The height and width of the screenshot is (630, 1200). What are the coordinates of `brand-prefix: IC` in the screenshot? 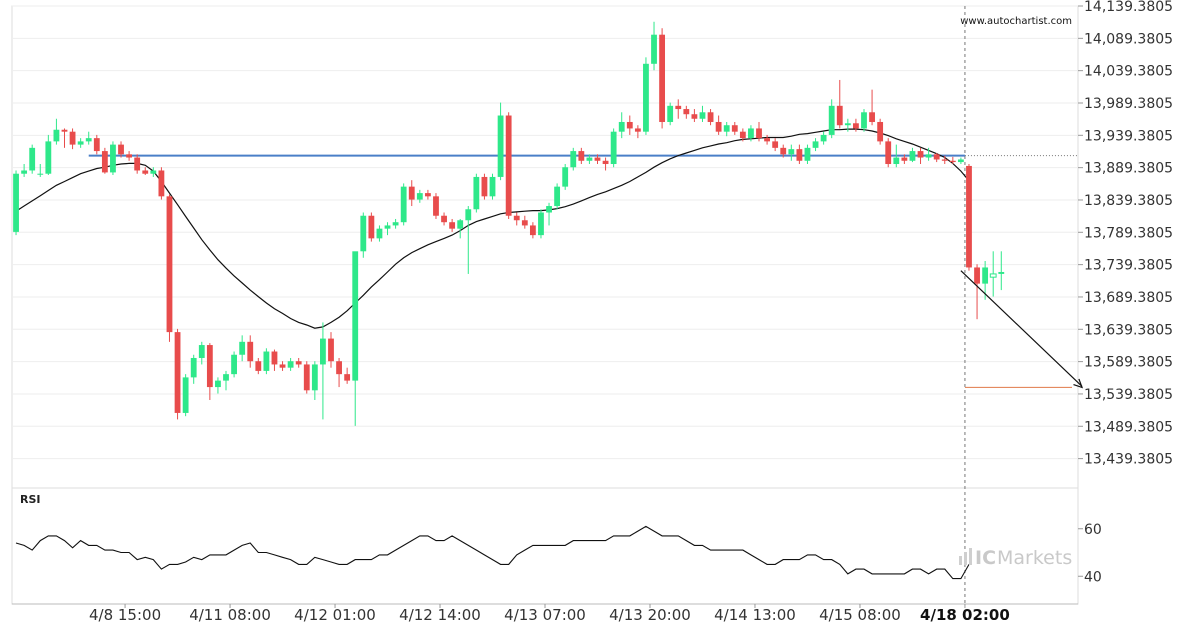 It's located at (985, 558).